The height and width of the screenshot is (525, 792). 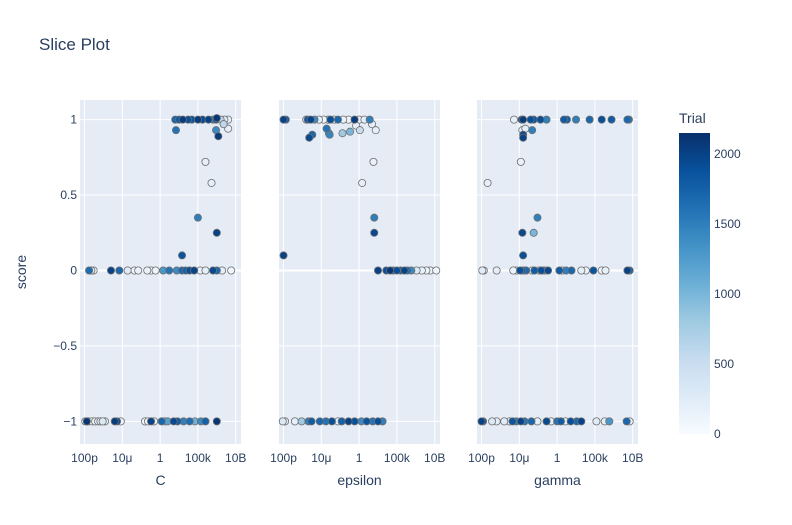 I want to click on colorbar-gradient, so click(x=694, y=283).